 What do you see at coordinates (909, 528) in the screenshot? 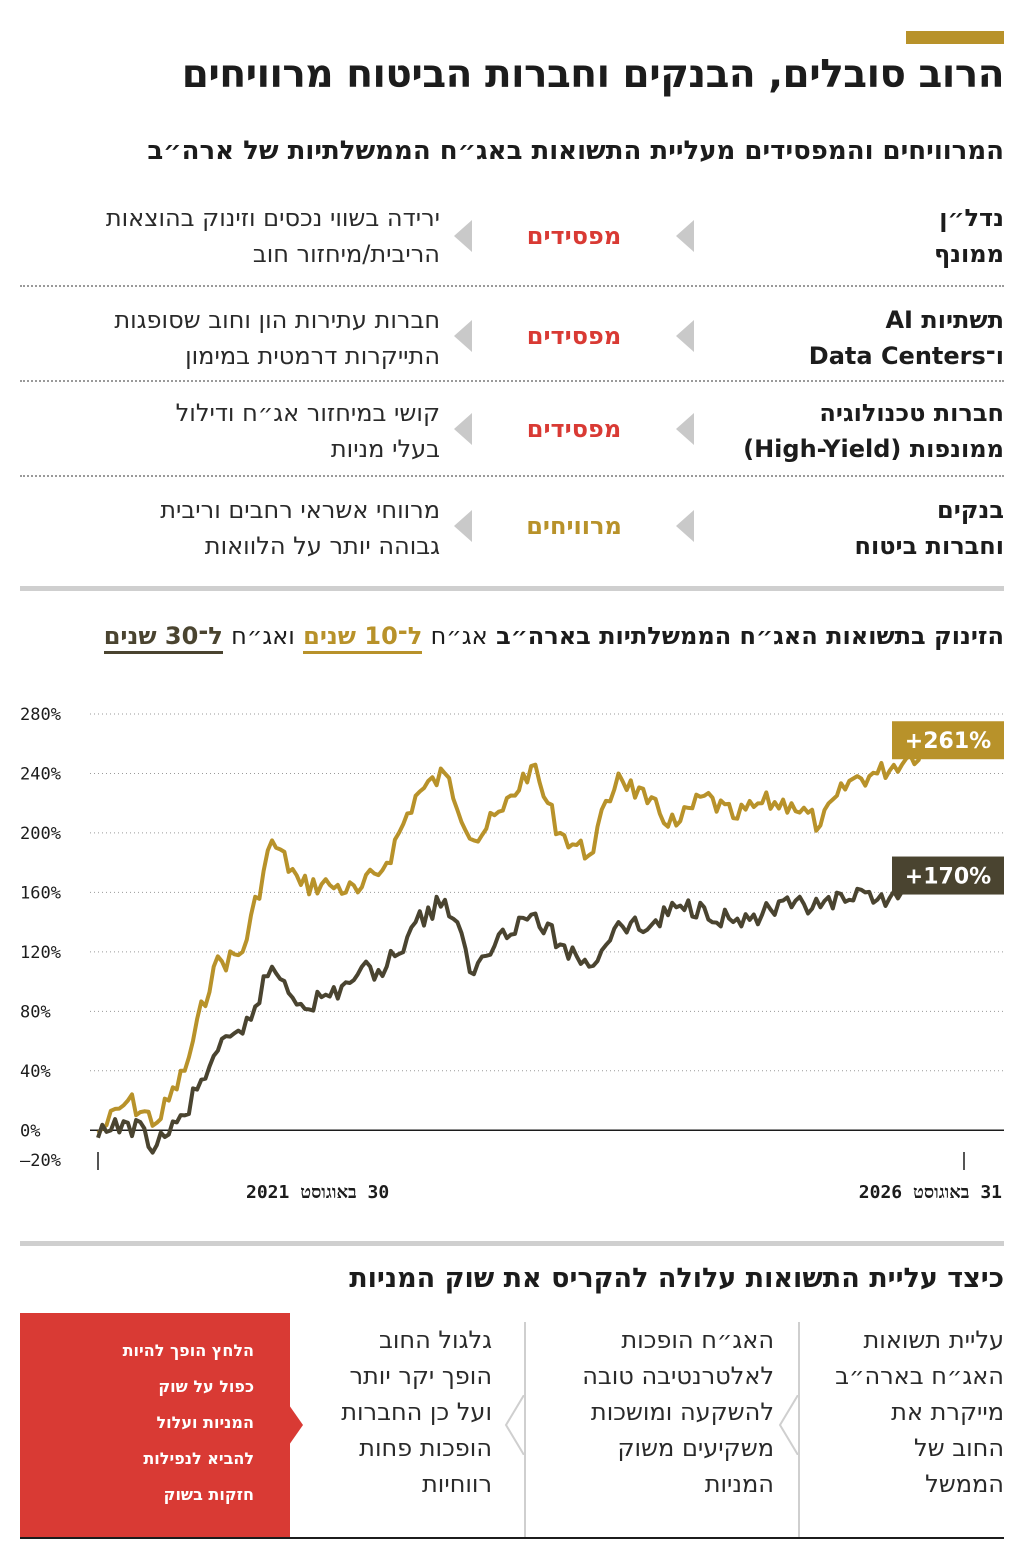
I see `sector-label: בנקים וחברות ביטוח` at bounding box center [909, 528].